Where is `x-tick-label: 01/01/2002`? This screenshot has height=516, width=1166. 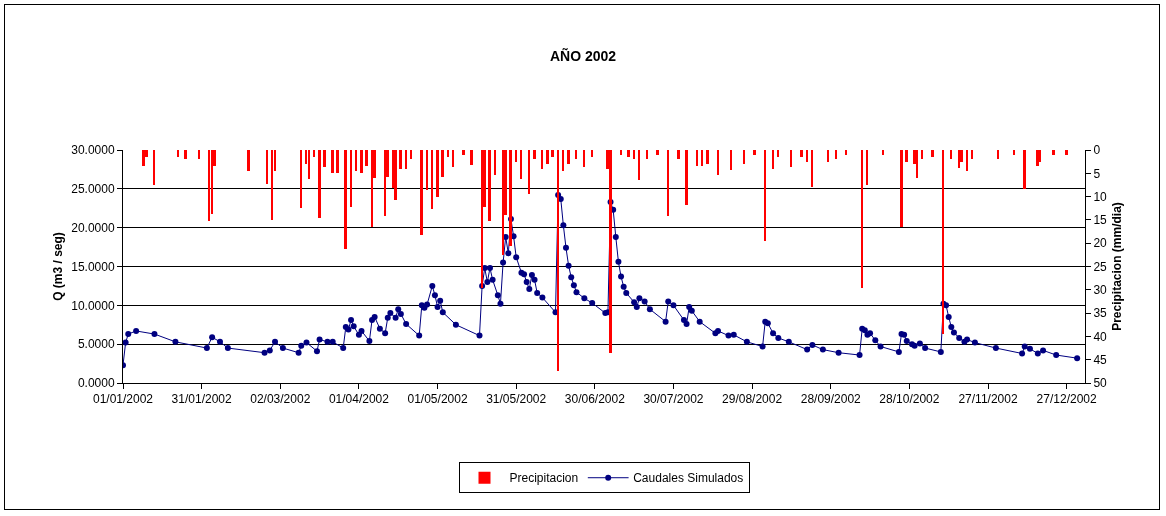
x-tick-label: 01/01/2002 is located at coordinates (123, 399).